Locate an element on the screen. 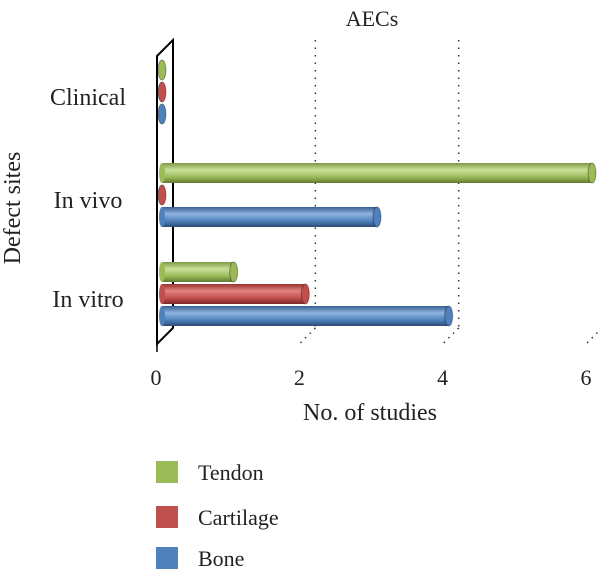 This screenshot has height=577, width=600. plot-wall is located at coordinates (165, 192).